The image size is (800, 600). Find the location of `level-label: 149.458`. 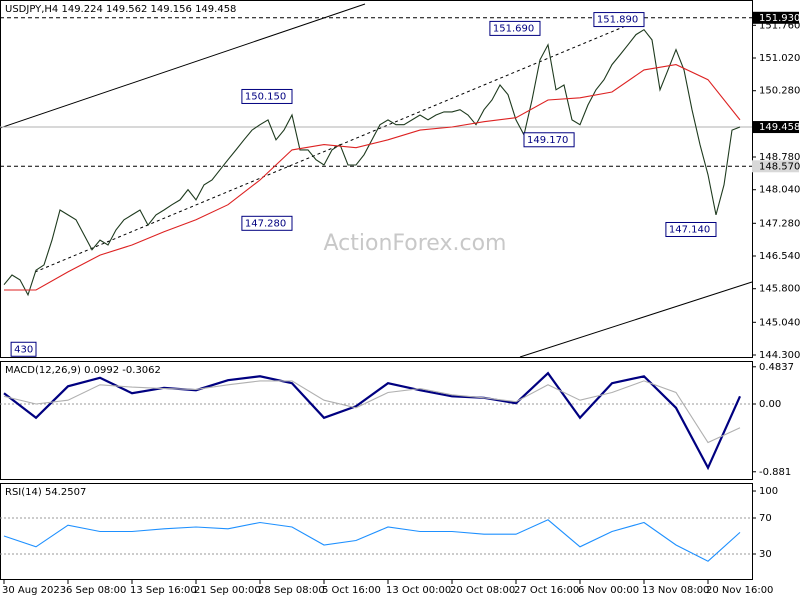

level-label: 149.458 is located at coordinates (779, 127).